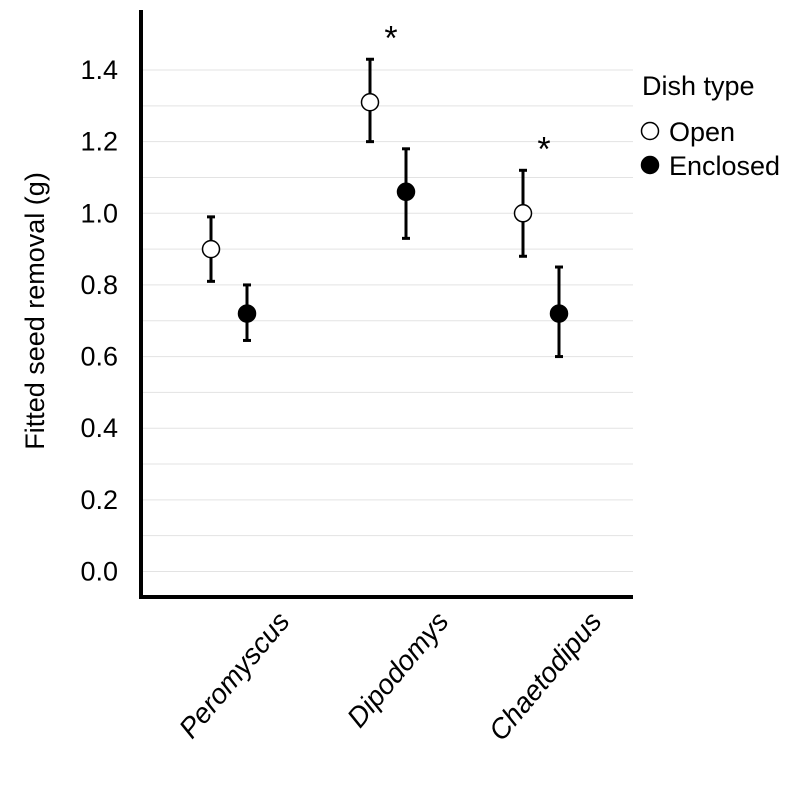 The width and height of the screenshot is (812, 787). I want to click on legend-marker-enclosed, so click(650, 165).